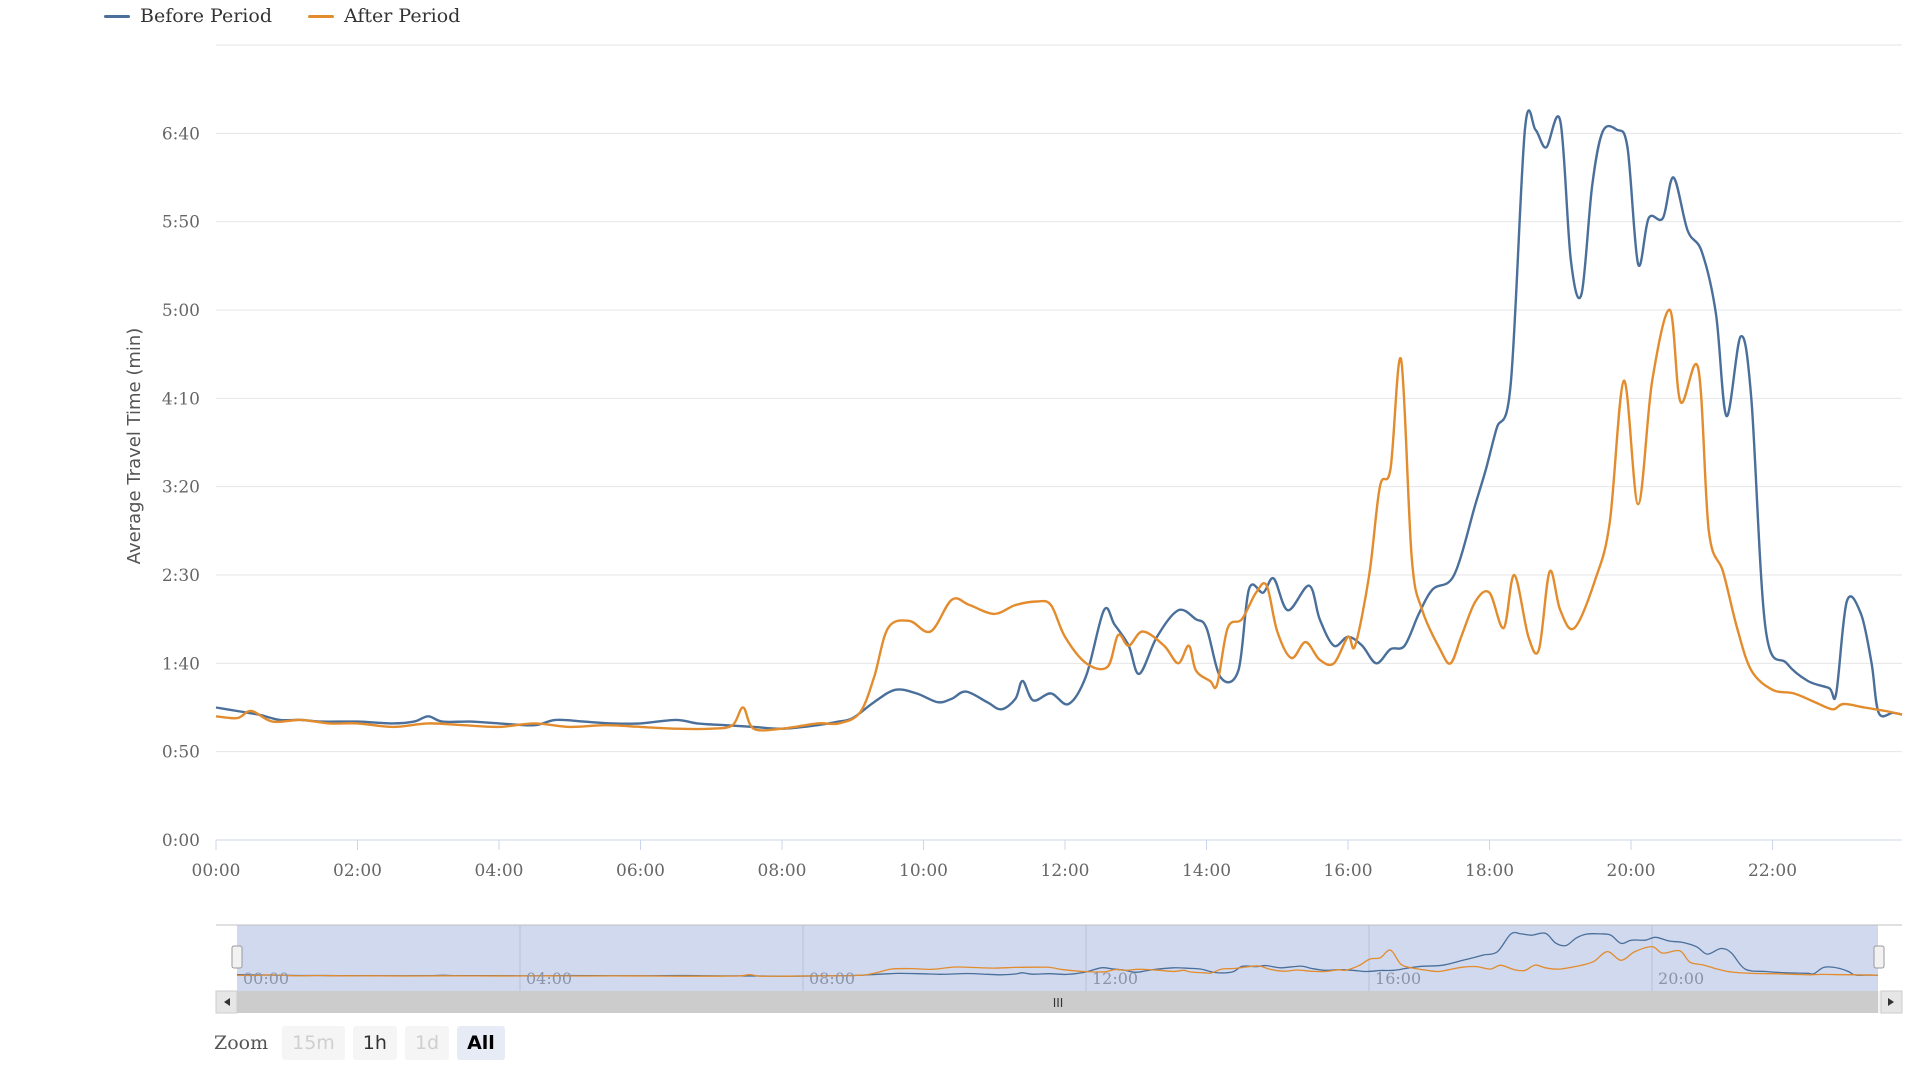  Describe the element at coordinates (640, 871) in the screenshot. I see `x-tick-label: 06:00` at that location.